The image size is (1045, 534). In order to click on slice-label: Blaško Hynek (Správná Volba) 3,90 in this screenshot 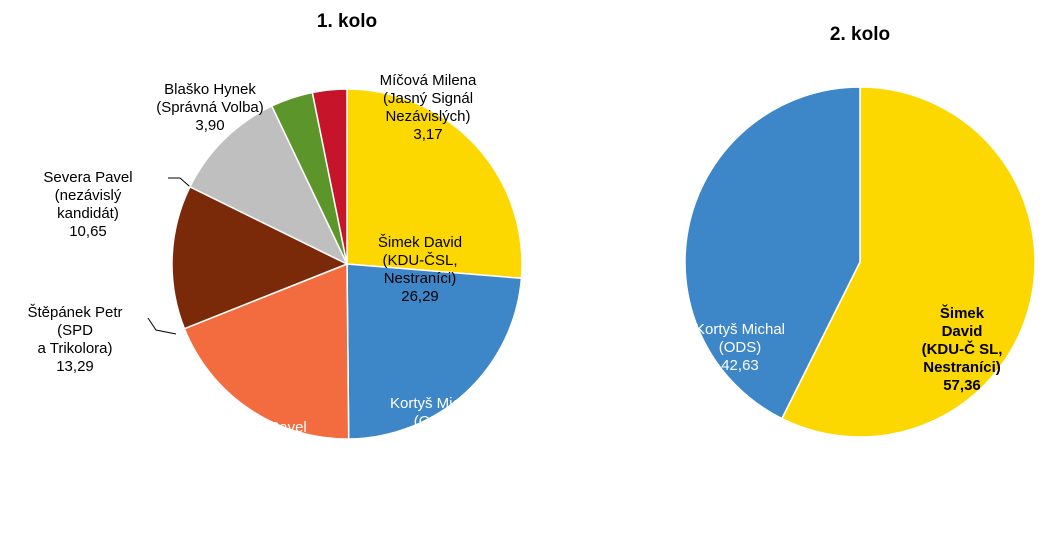, I will do `click(210, 108)`.